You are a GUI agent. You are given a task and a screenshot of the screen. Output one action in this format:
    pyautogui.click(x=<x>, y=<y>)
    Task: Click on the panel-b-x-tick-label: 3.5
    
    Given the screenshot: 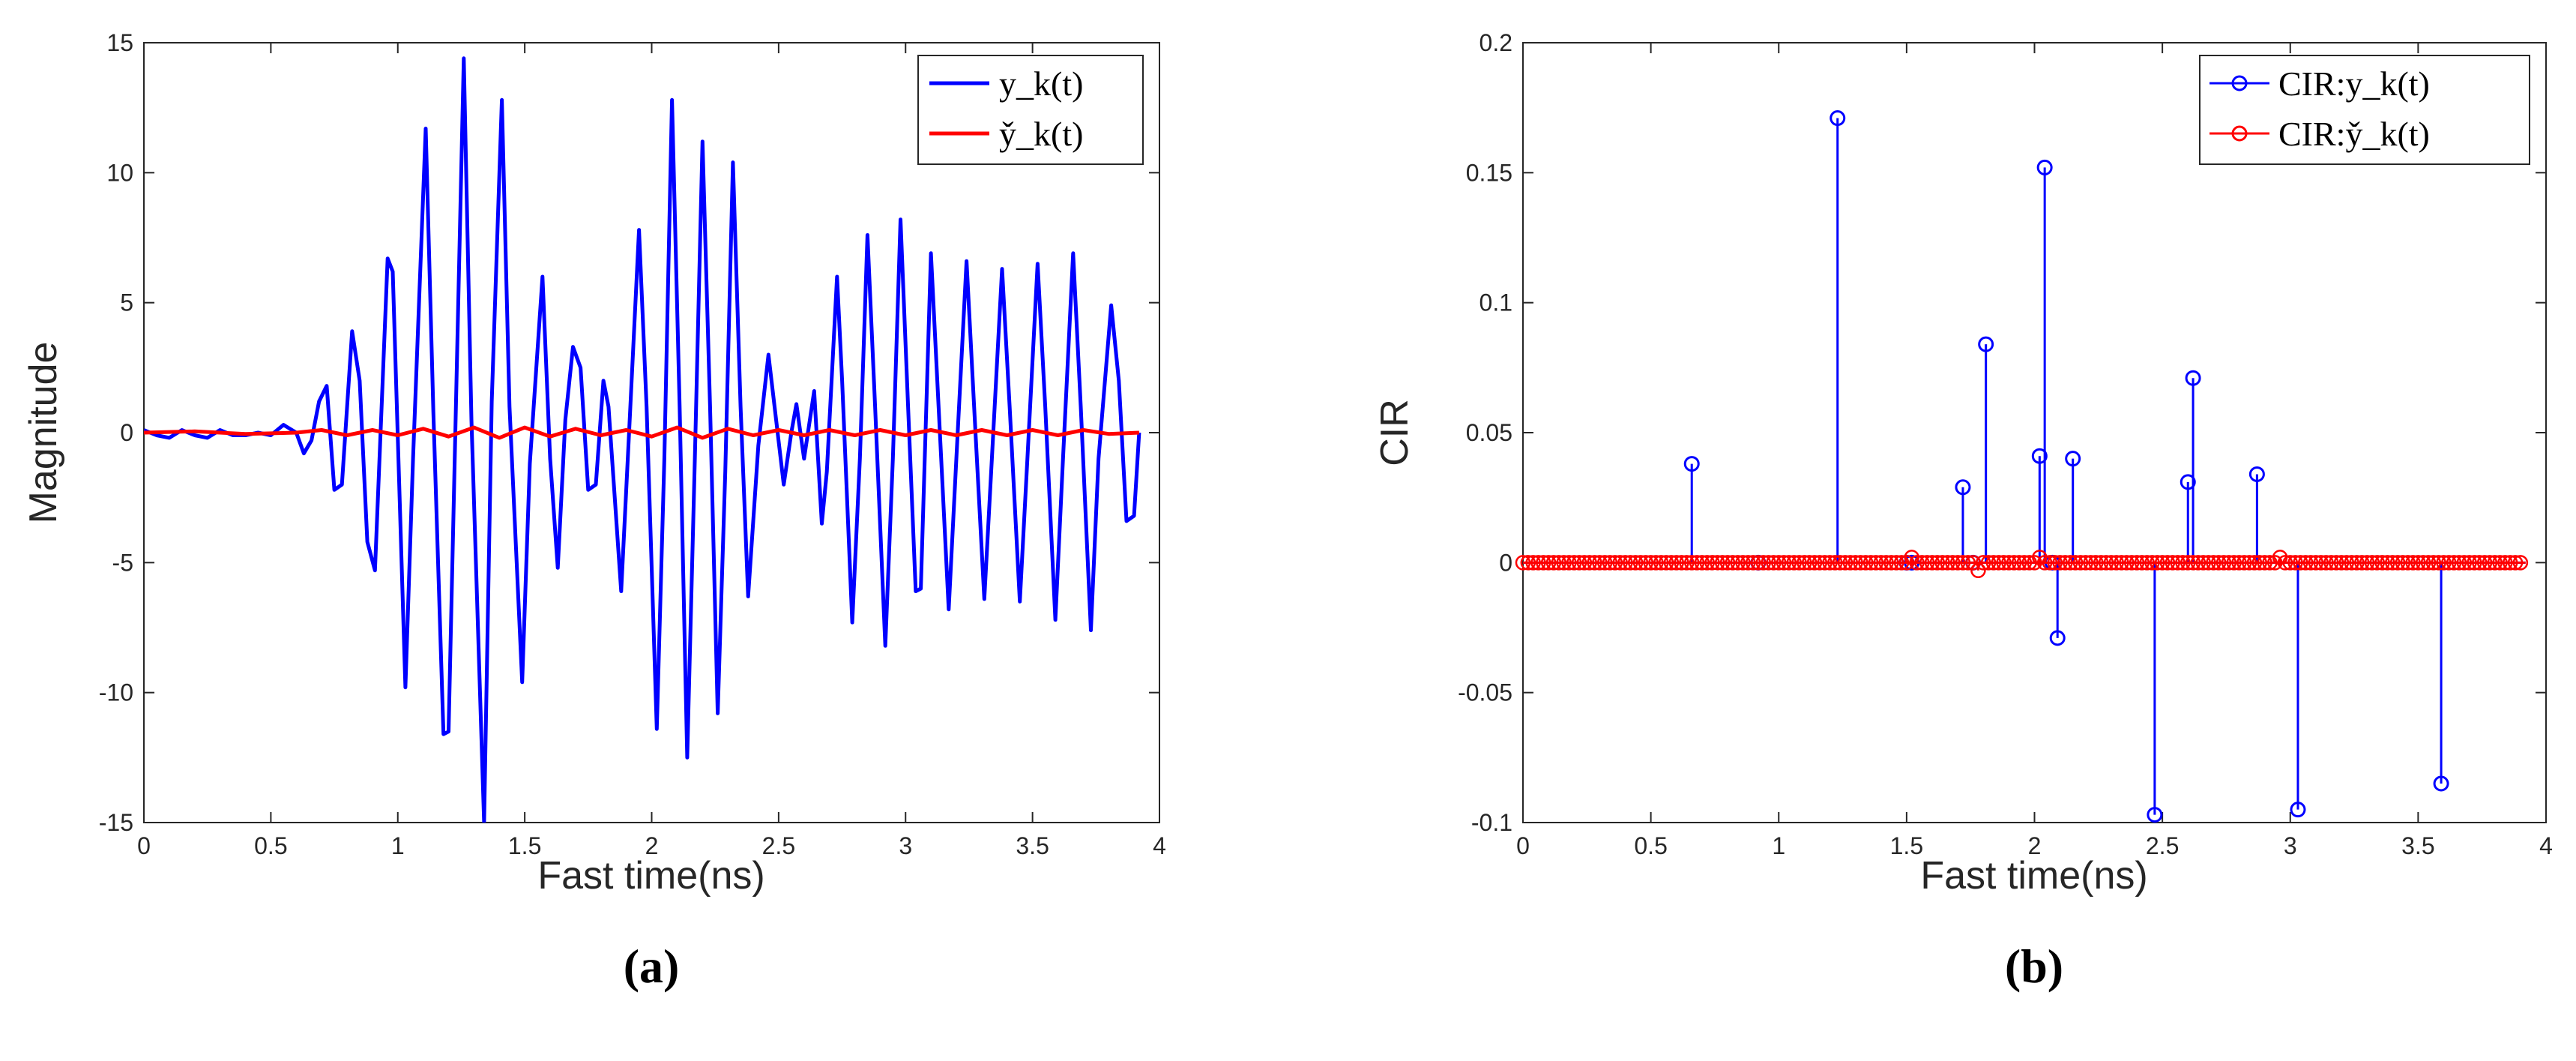 What is the action you would take?
    pyautogui.click(x=2417, y=845)
    